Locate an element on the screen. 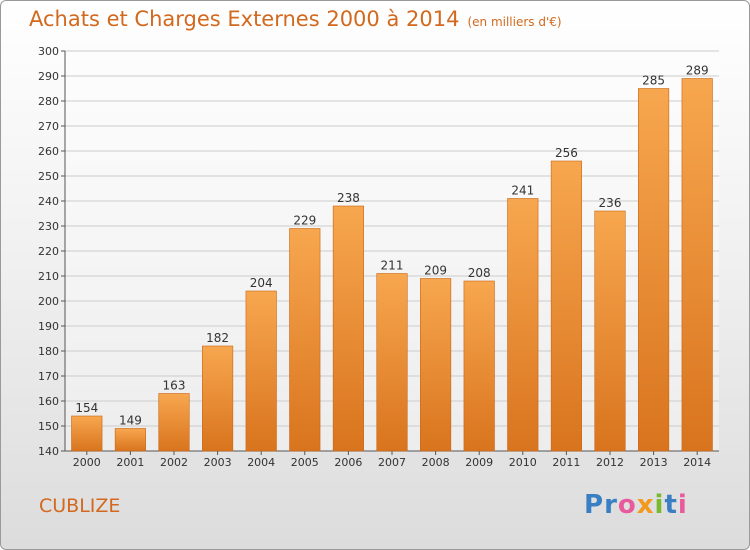  value-label-2011: 256 is located at coordinates (566, 153).